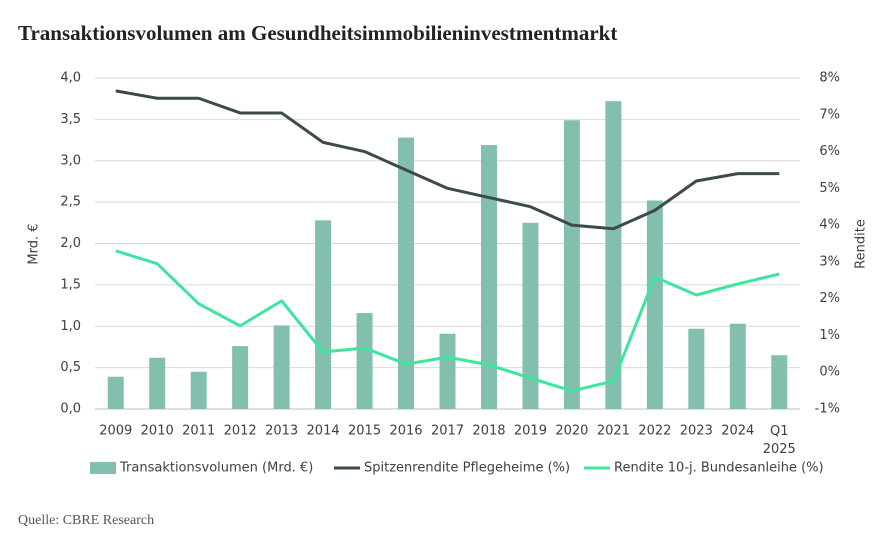  I want to click on x-tick-label: 2012, so click(240, 431).